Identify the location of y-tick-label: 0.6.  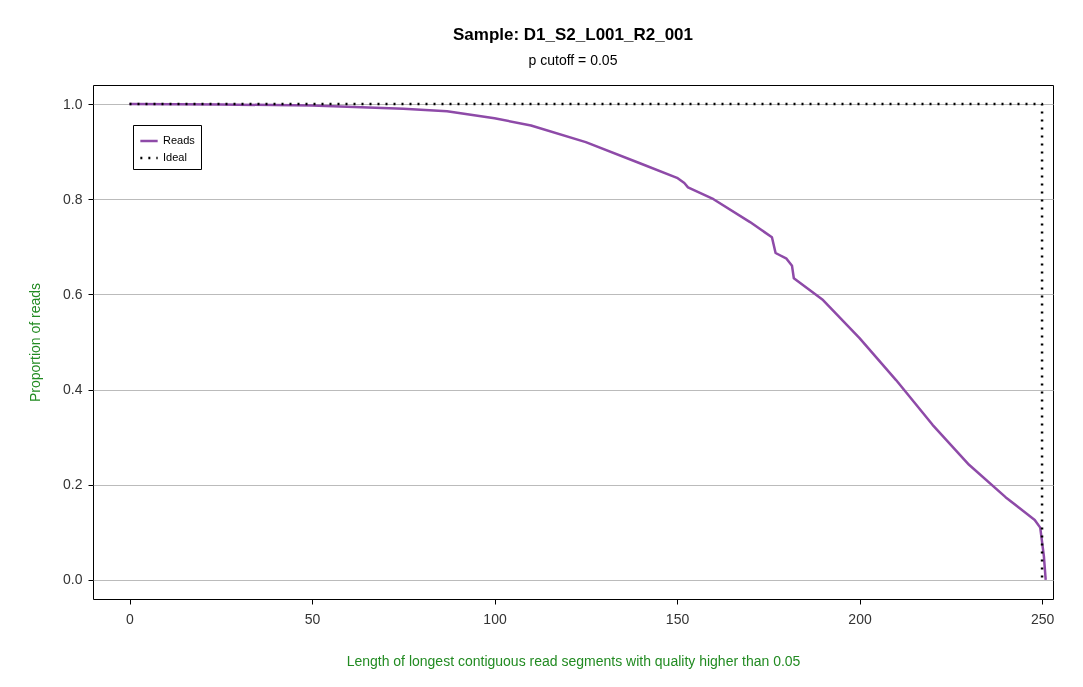
(73, 293).